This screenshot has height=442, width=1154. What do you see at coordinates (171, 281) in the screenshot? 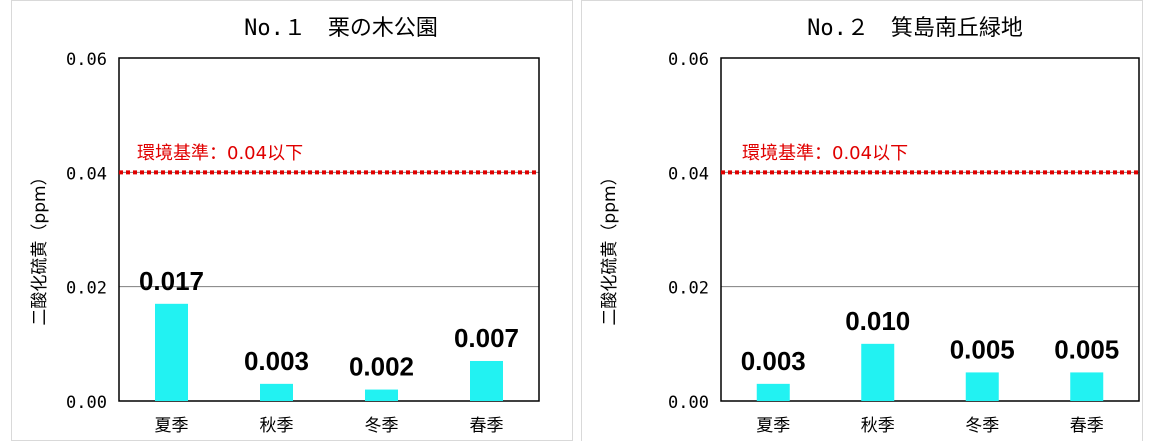
I see `data-label: 0.017` at bounding box center [171, 281].